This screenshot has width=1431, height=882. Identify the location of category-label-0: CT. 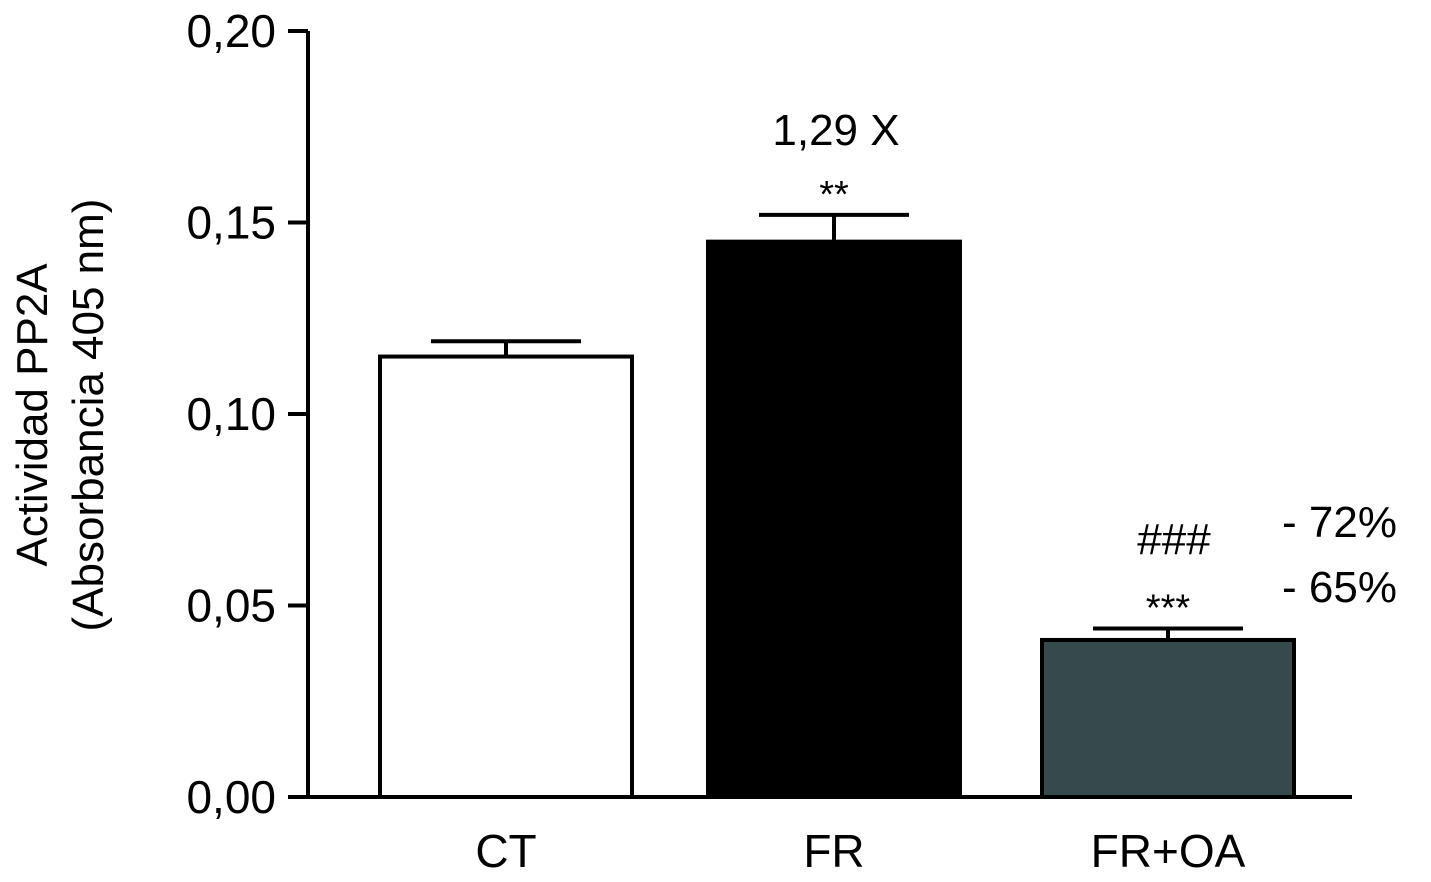
(505, 851).